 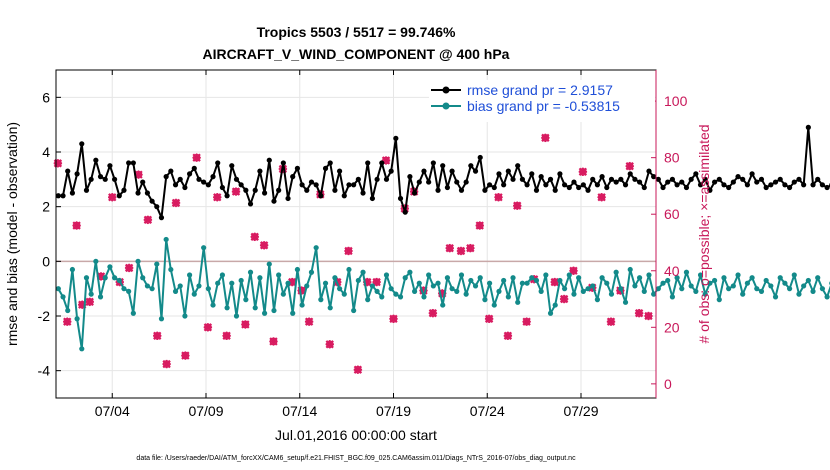 I want to click on legend-background, so click(x=542, y=101).